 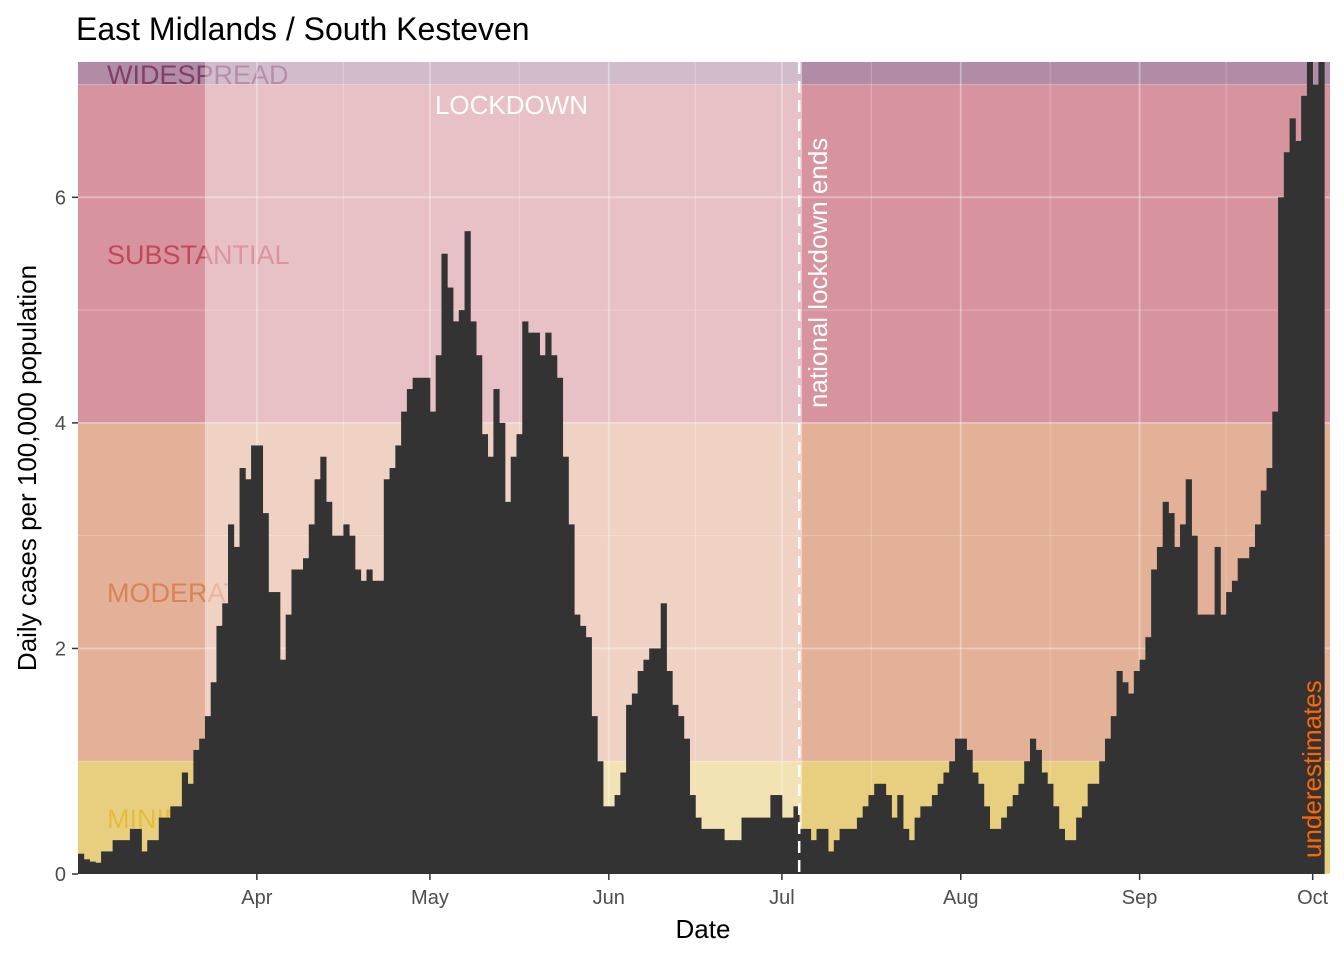 What do you see at coordinates (60, 198) in the screenshot?
I see `y-tick-label: 6` at bounding box center [60, 198].